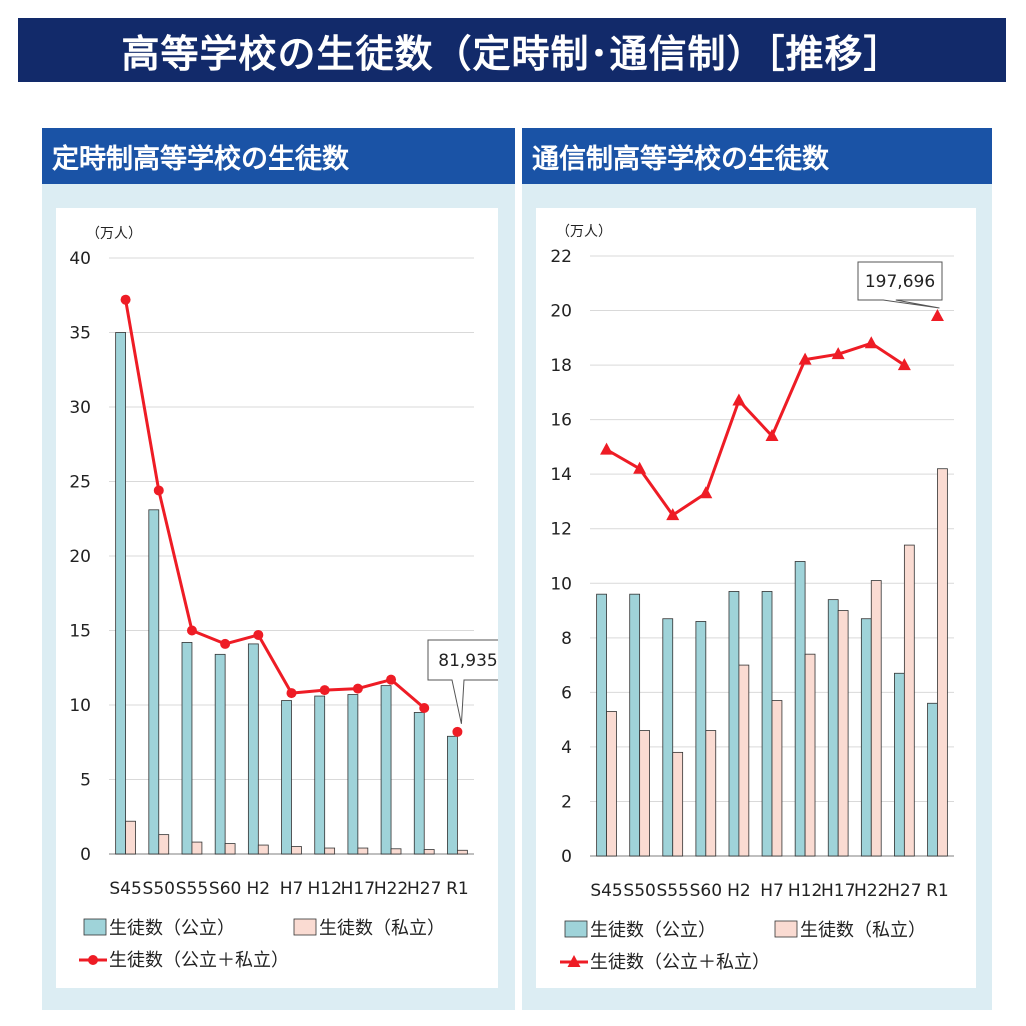  I want to click on callout-label: 197,696, so click(900, 282).